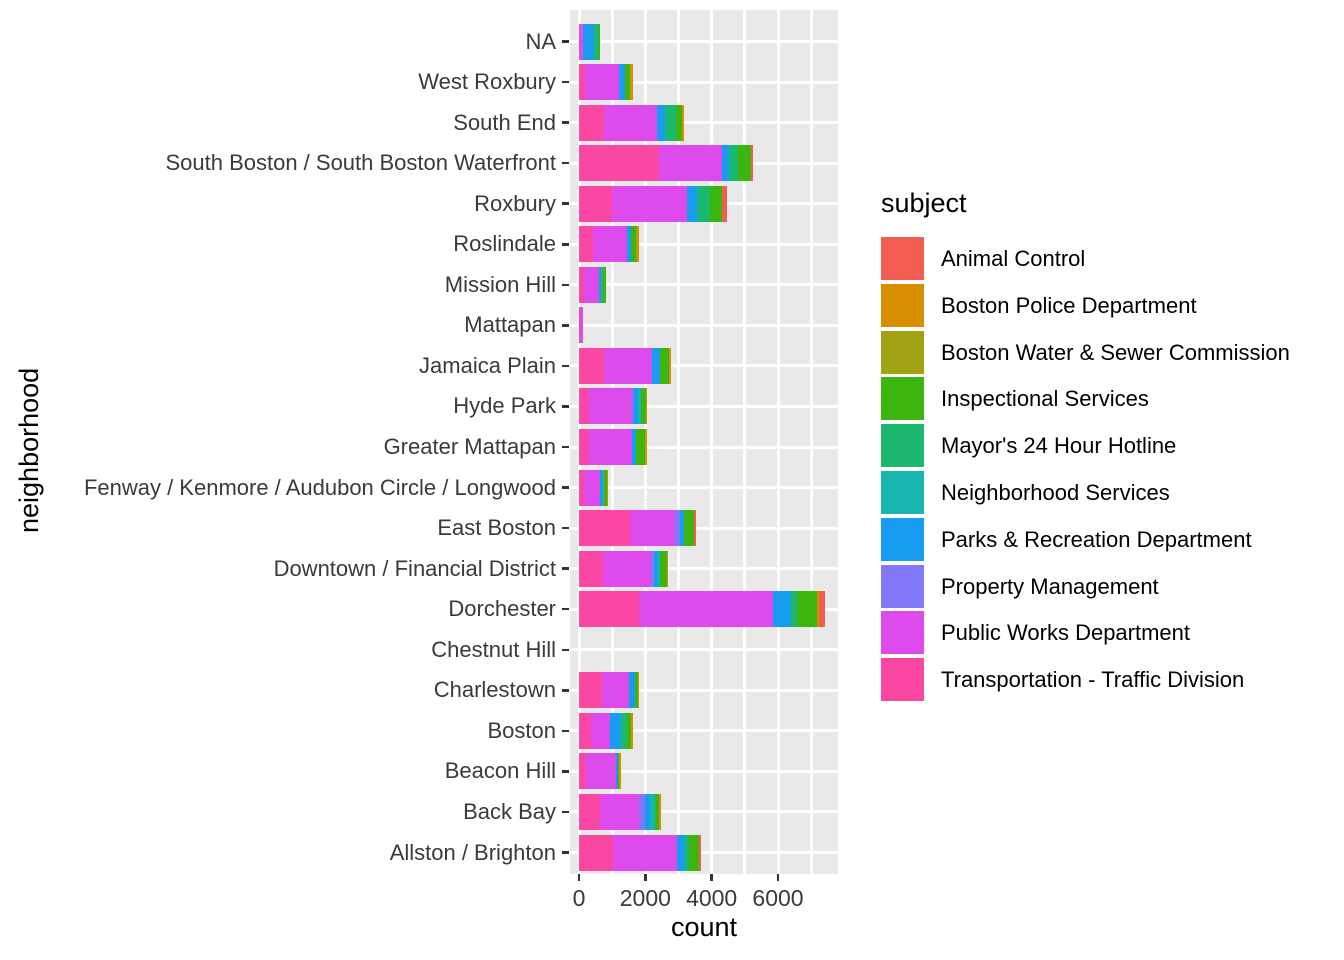 The height and width of the screenshot is (960, 1344). What do you see at coordinates (1050, 586) in the screenshot?
I see `legend-label: Property Management` at bounding box center [1050, 586].